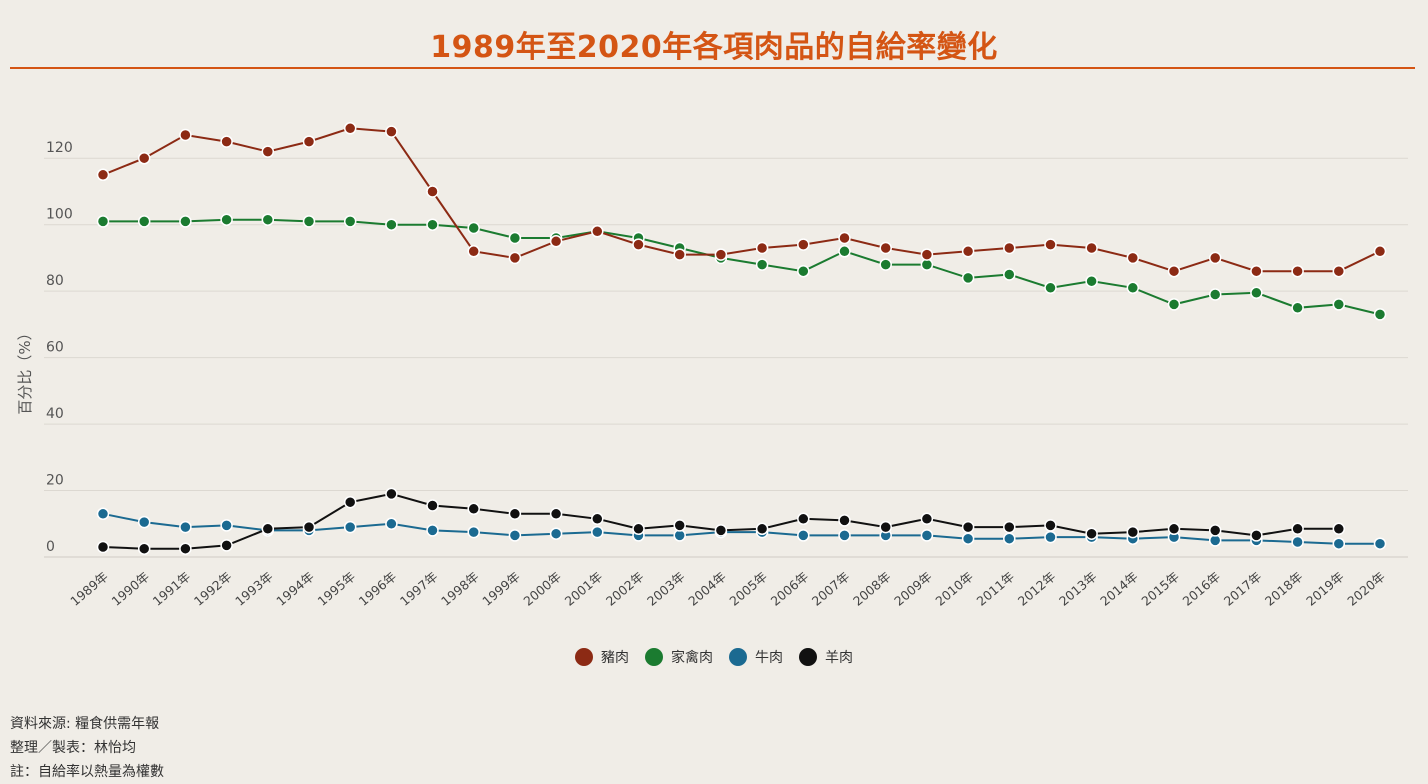 This screenshot has height=784, width=1428. What do you see at coordinates (826, 657) in the screenshot?
I see `legend-item: 羊肉` at bounding box center [826, 657].